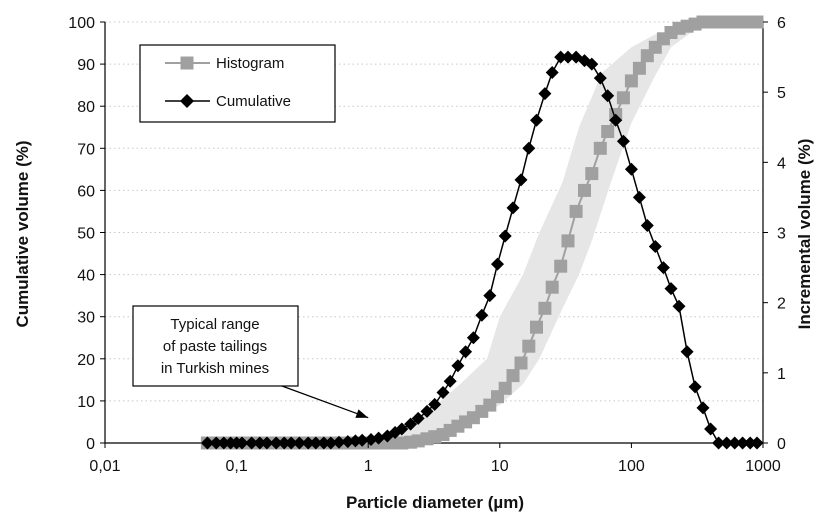  Describe the element at coordinates (781, 163) in the screenshot. I see `right-y-tick-label: 4` at that location.